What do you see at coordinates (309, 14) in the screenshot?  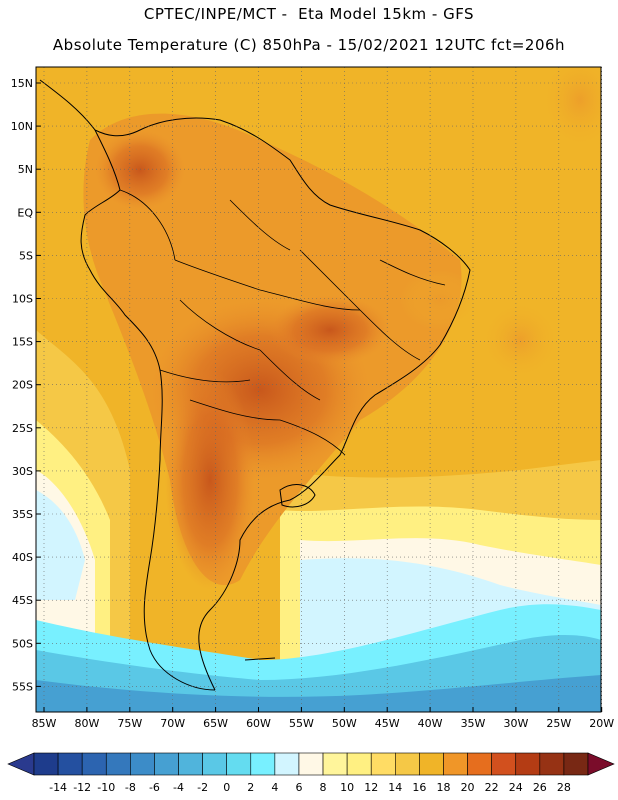 I see `title-line-1: CPTEC/INPE/MCT - Eta Model 15km - GFS` at bounding box center [309, 14].